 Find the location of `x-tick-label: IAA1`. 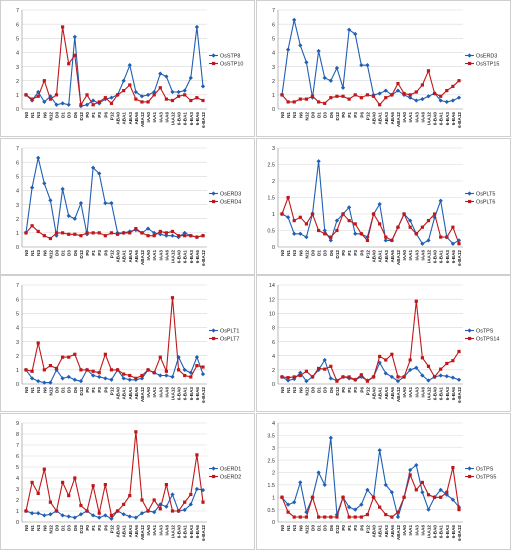

x-tick-label: IAA1 is located at coordinates (410, 117).